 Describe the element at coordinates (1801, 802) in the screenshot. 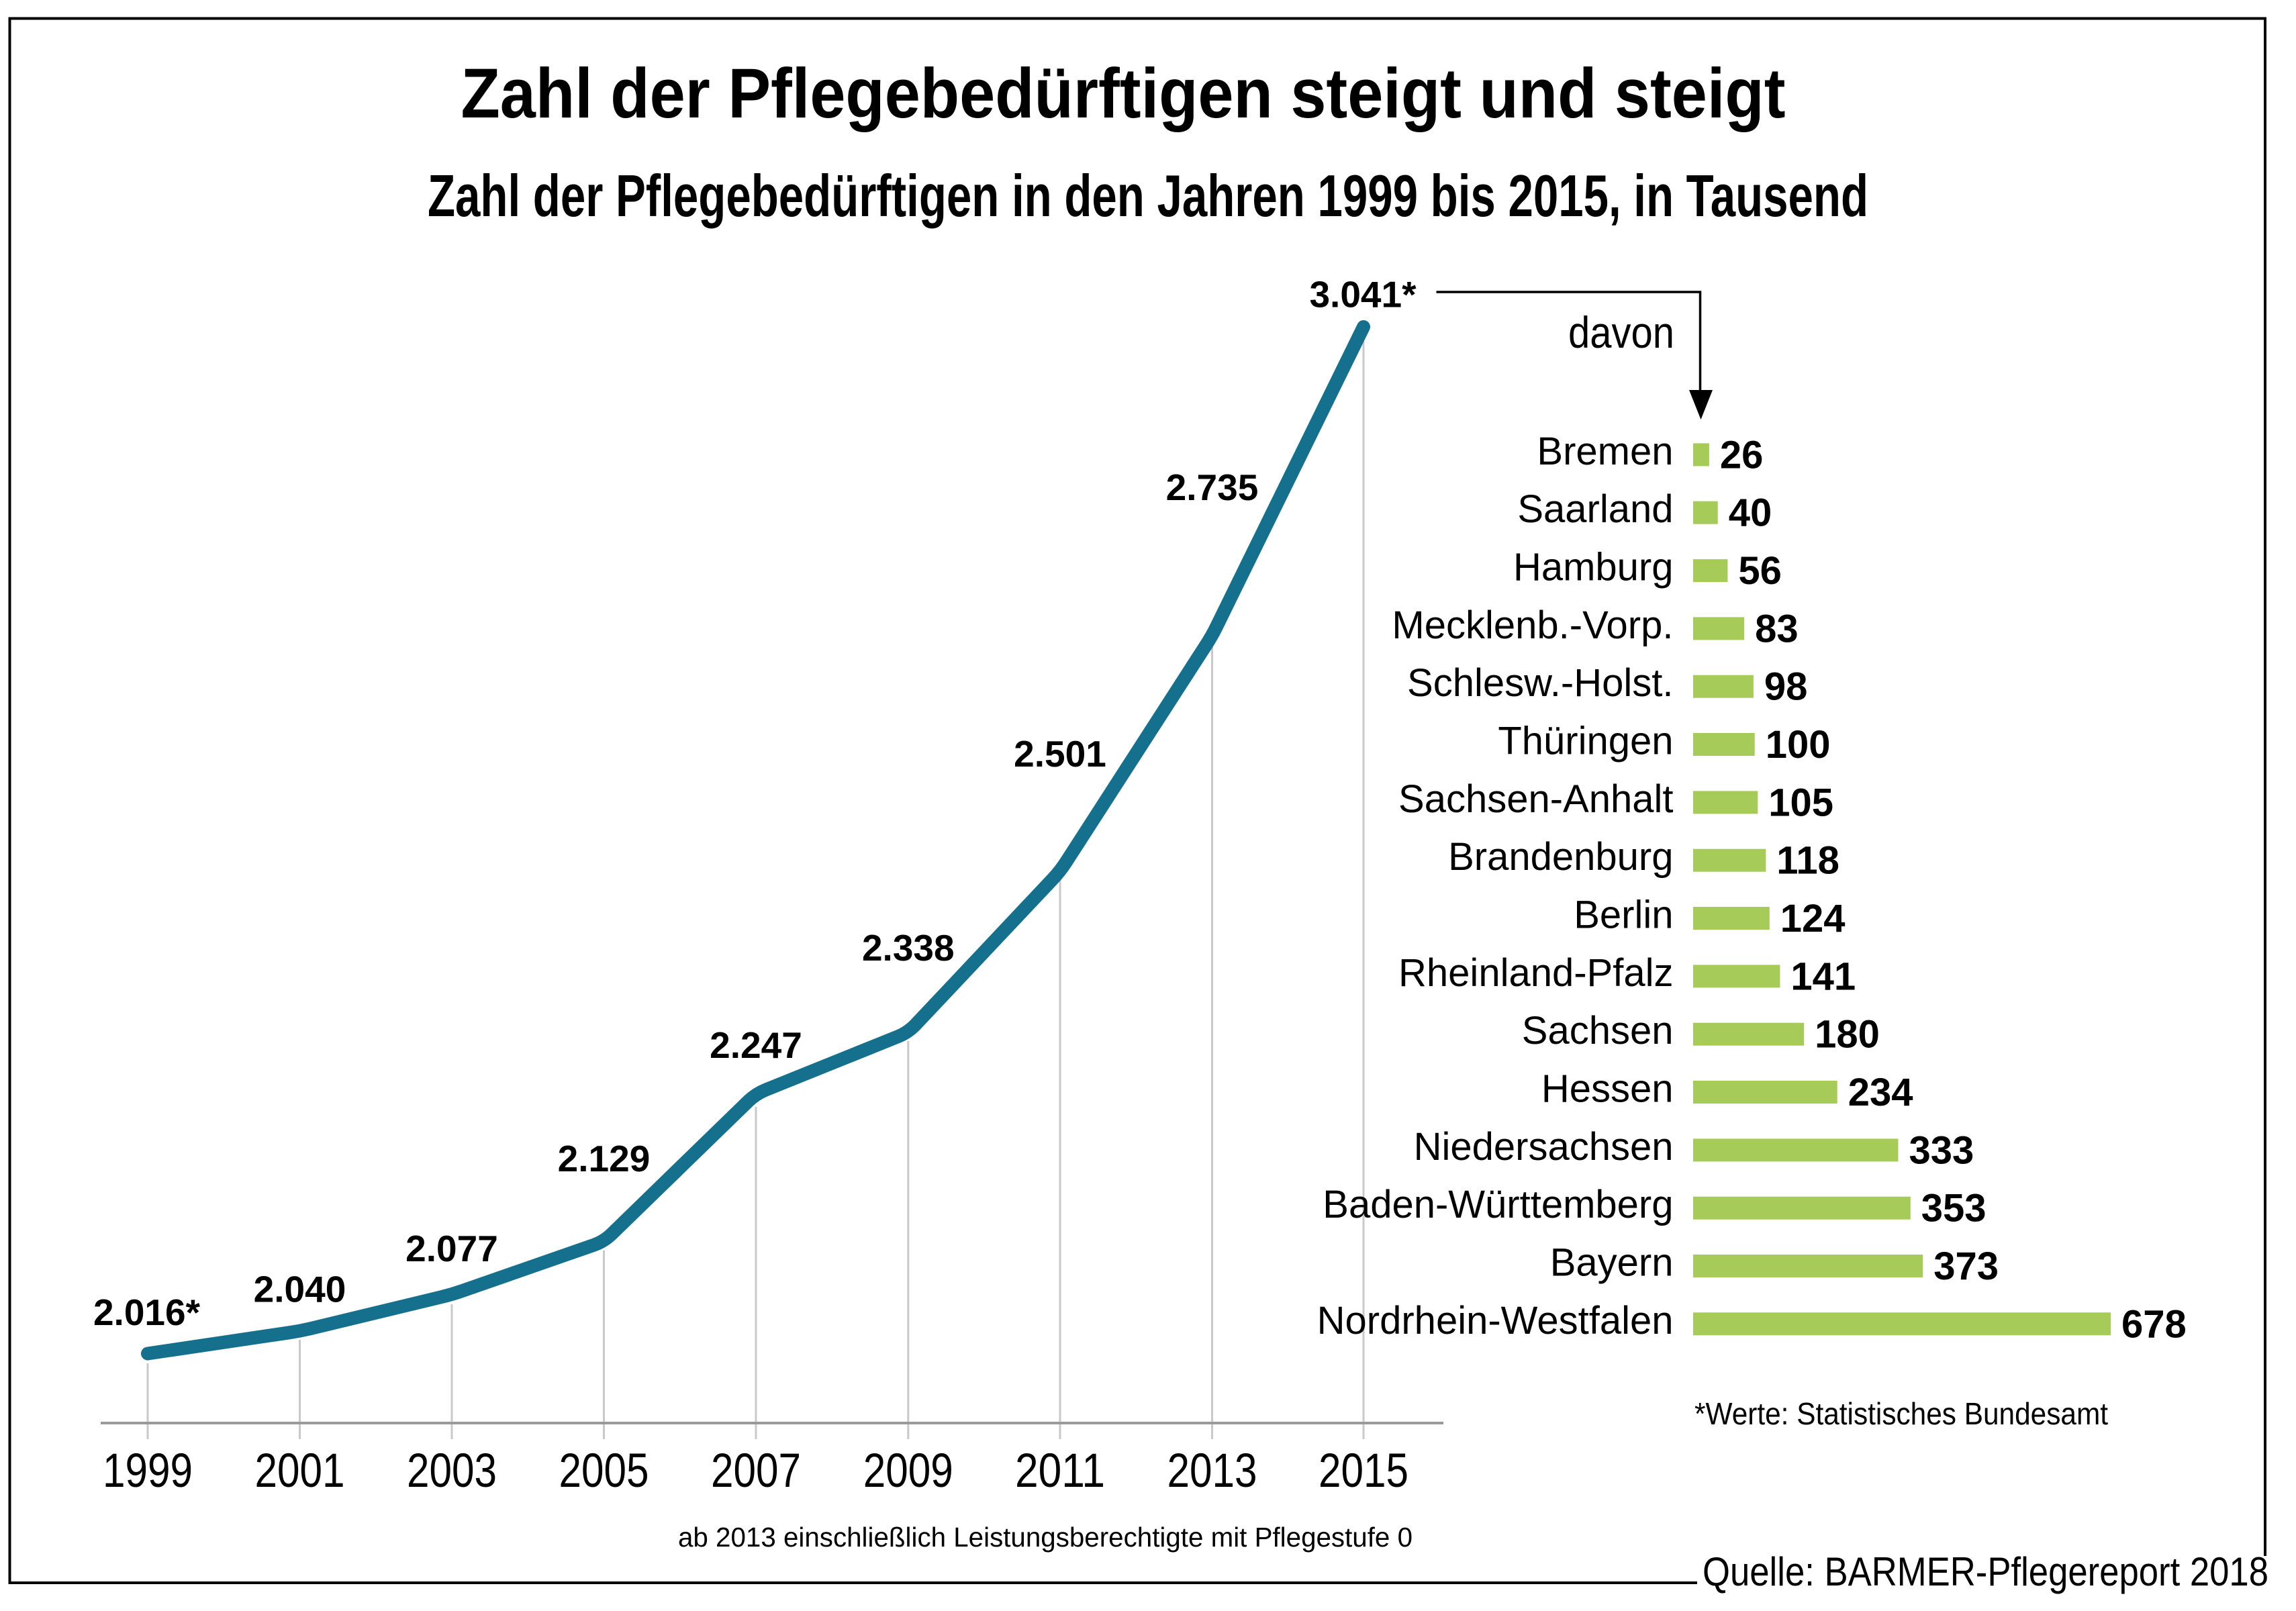

I see `svg-text: 105` at that location.